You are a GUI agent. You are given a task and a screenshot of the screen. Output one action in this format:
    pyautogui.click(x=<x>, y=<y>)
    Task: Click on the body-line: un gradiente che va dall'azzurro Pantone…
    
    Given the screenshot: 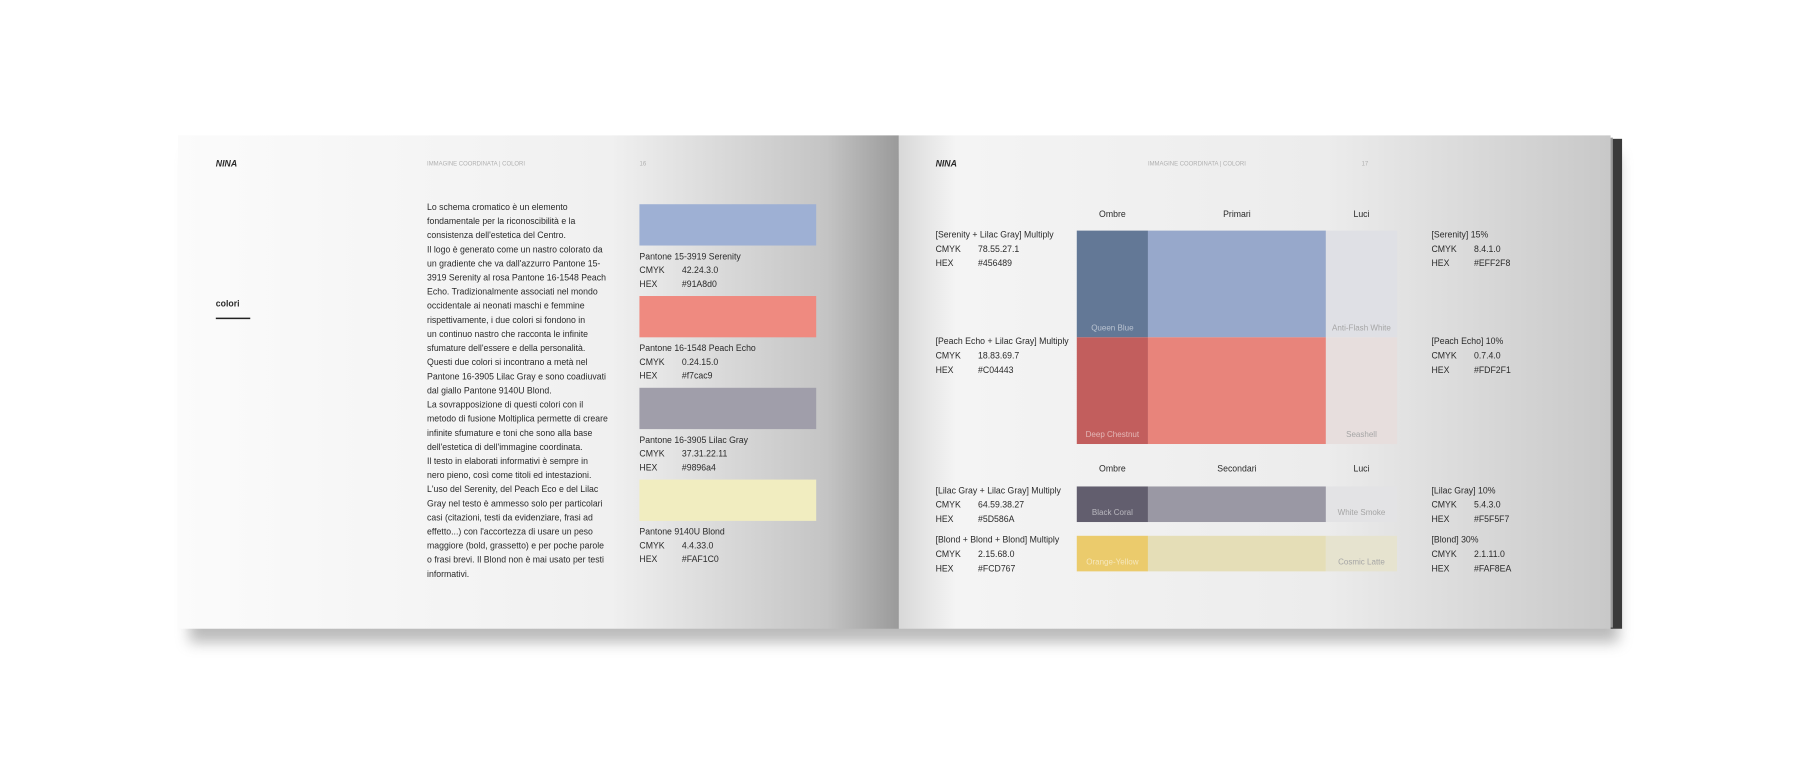 What is the action you would take?
    pyautogui.click(x=513, y=263)
    